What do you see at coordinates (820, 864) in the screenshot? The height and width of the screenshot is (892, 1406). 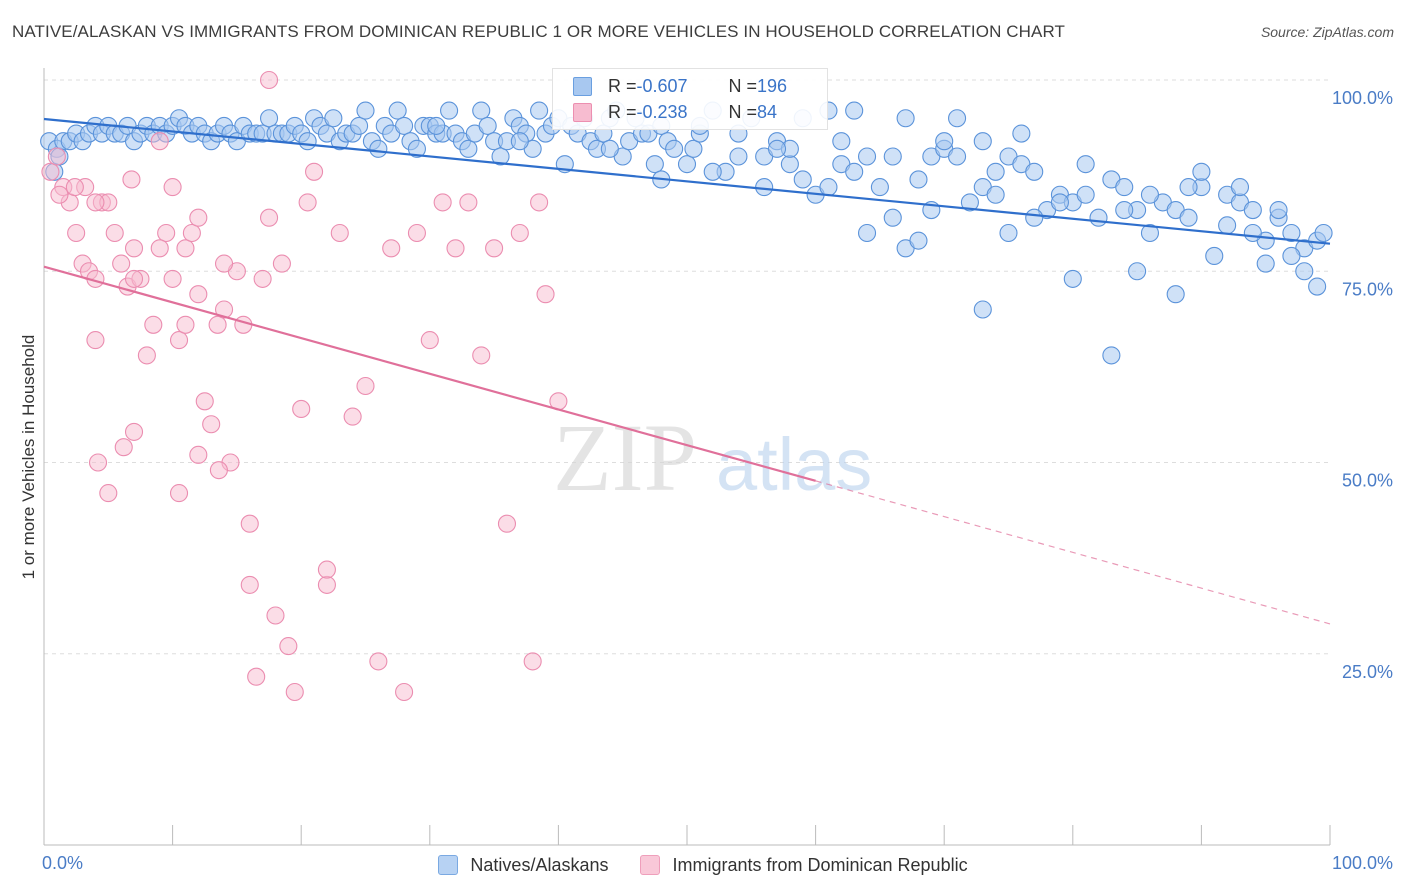 I see `legend-label-dominican: Immigrants from Dominican Republic` at bounding box center [820, 864].